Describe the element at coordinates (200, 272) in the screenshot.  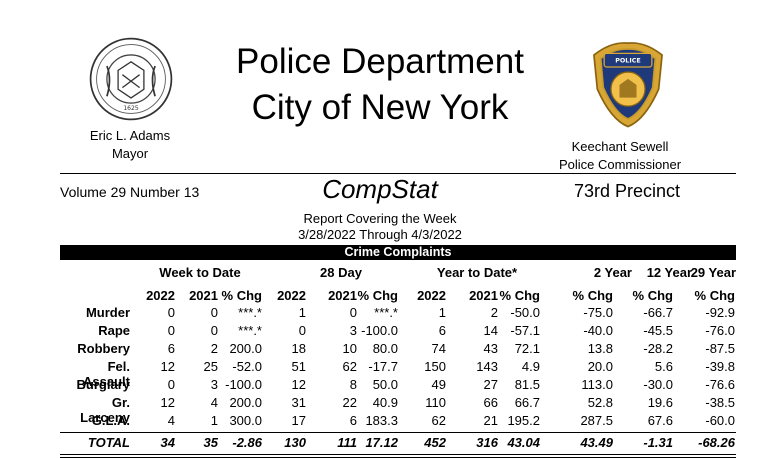
I see `group-header-week-to-date: Week to Date` at that location.